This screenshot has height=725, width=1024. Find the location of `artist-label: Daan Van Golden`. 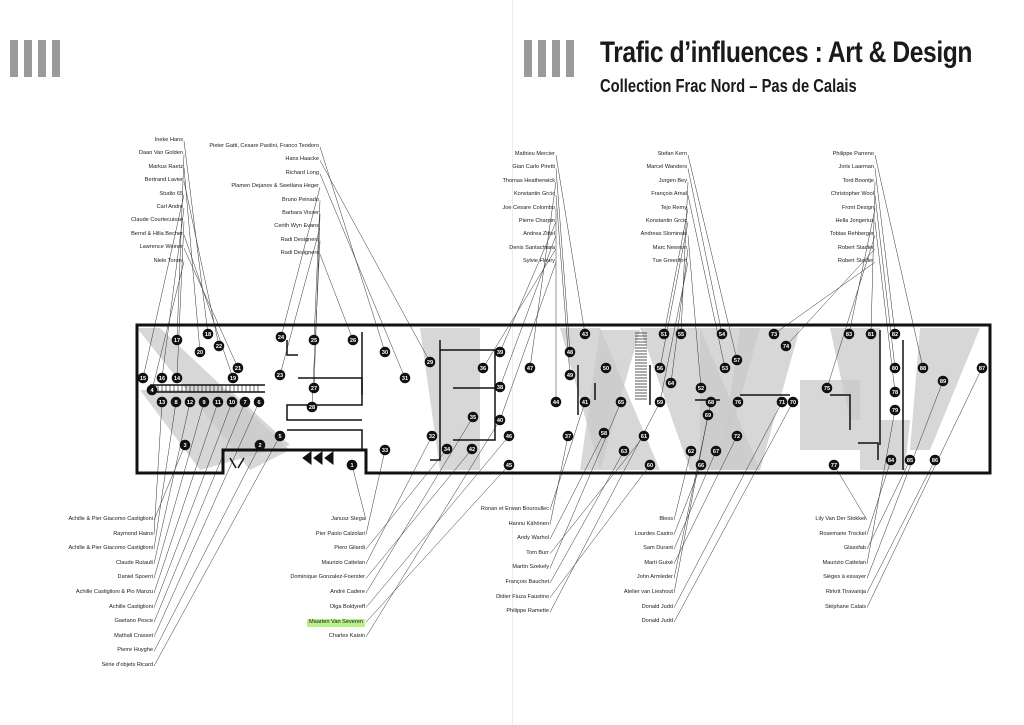

artist-label: Daan Van Golden is located at coordinates (160, 153).